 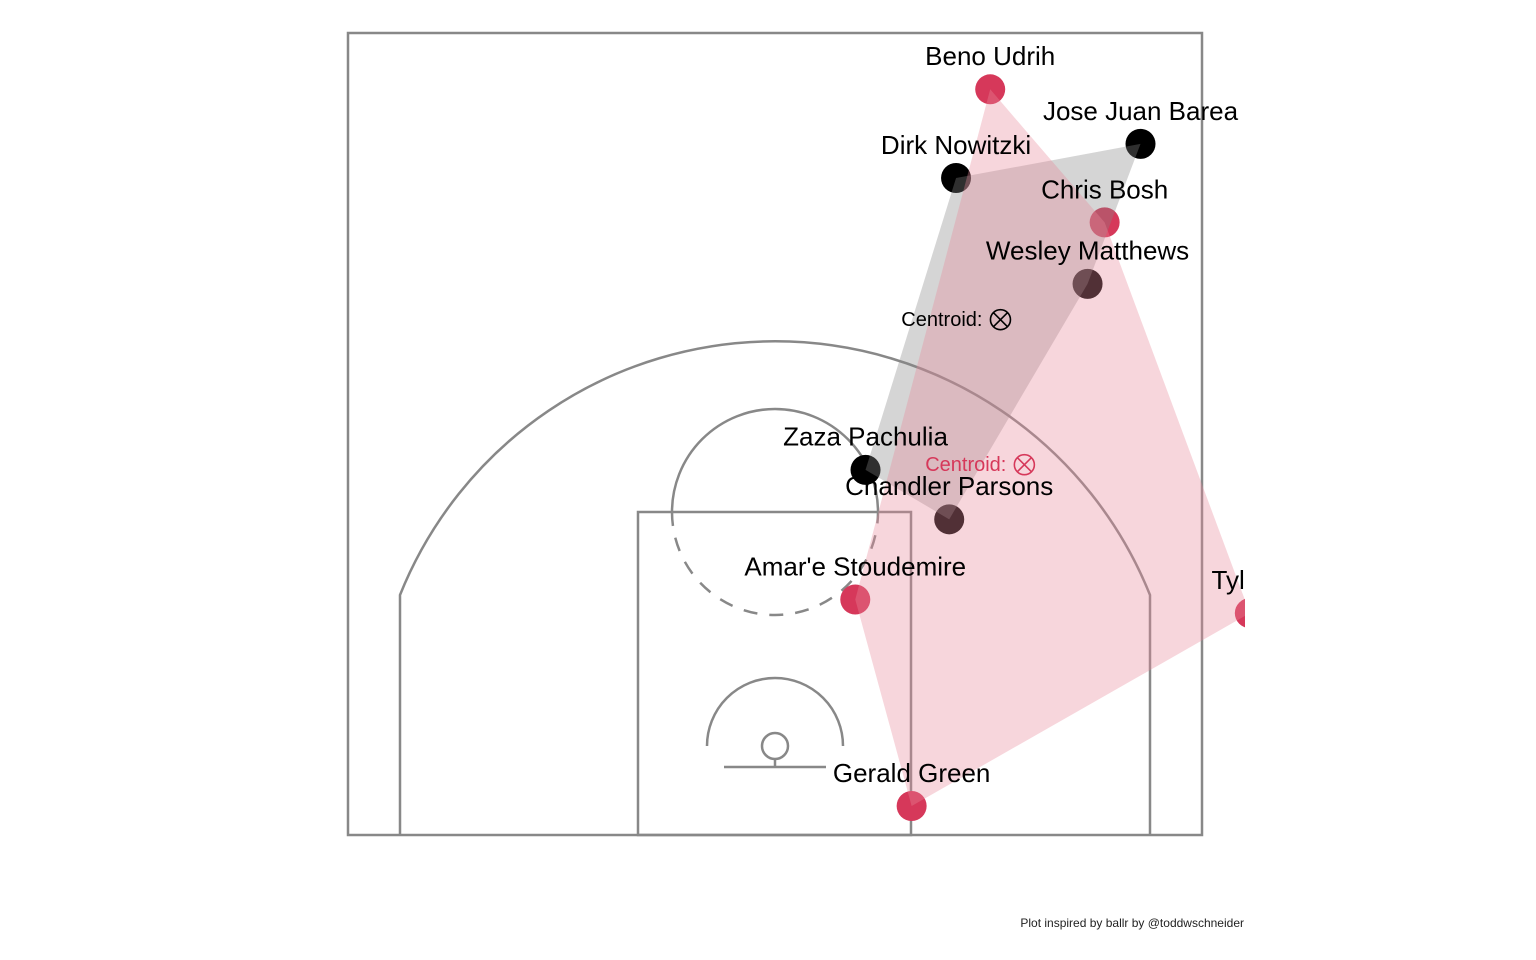 I want to click on hull, so click(x=1003, y=331).